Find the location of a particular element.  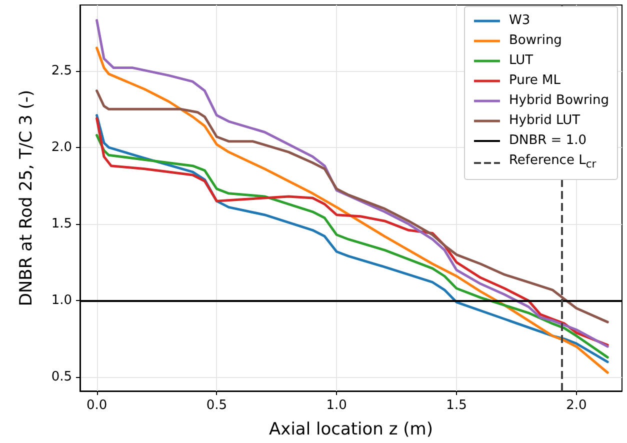

legend-label: Bowring is located at coordinates (535, 41).